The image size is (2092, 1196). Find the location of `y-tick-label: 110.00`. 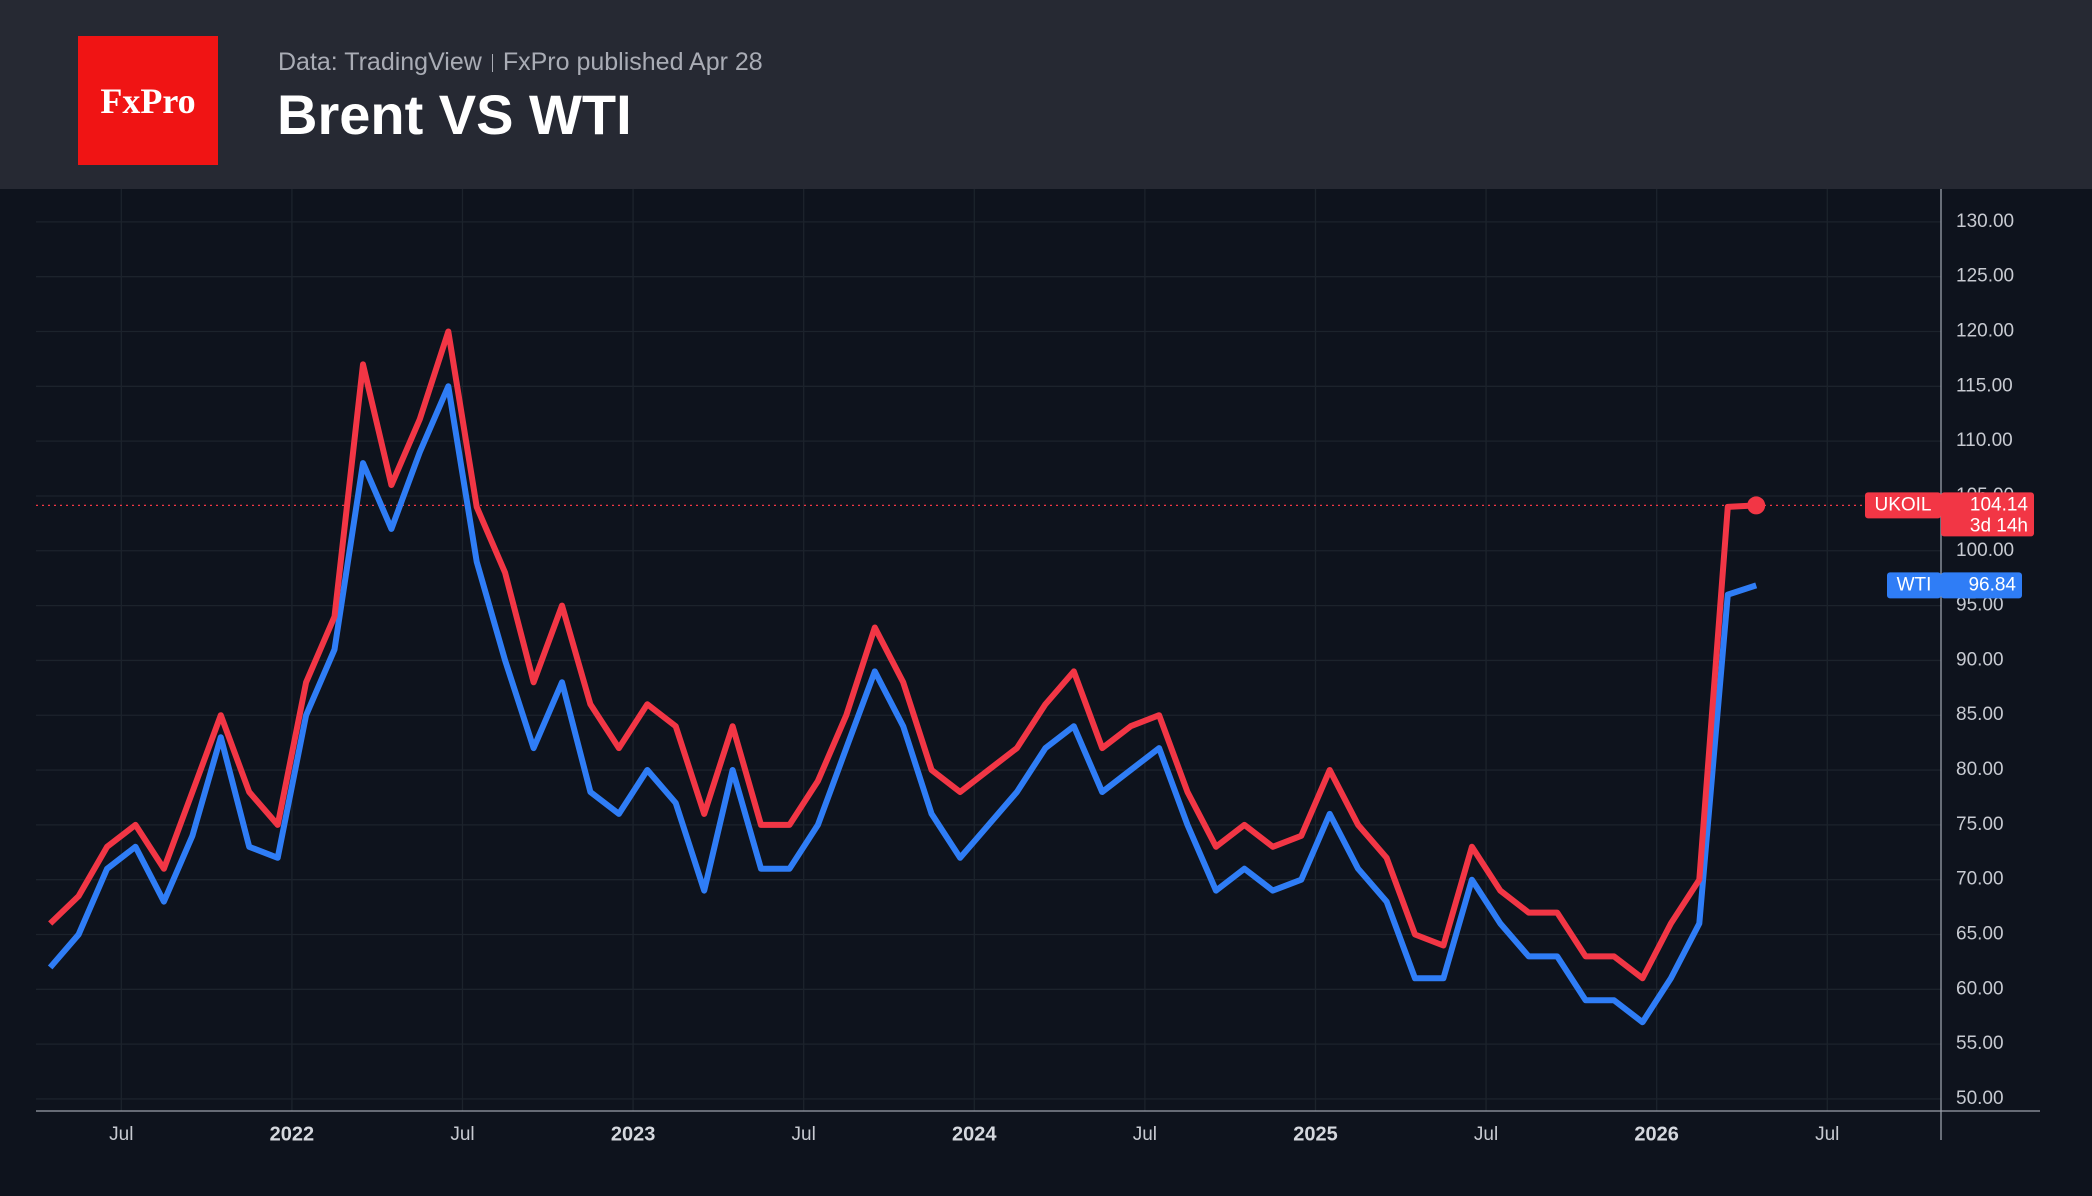

y-tick-label: 110.00 is located at coordinates (1984, 440).